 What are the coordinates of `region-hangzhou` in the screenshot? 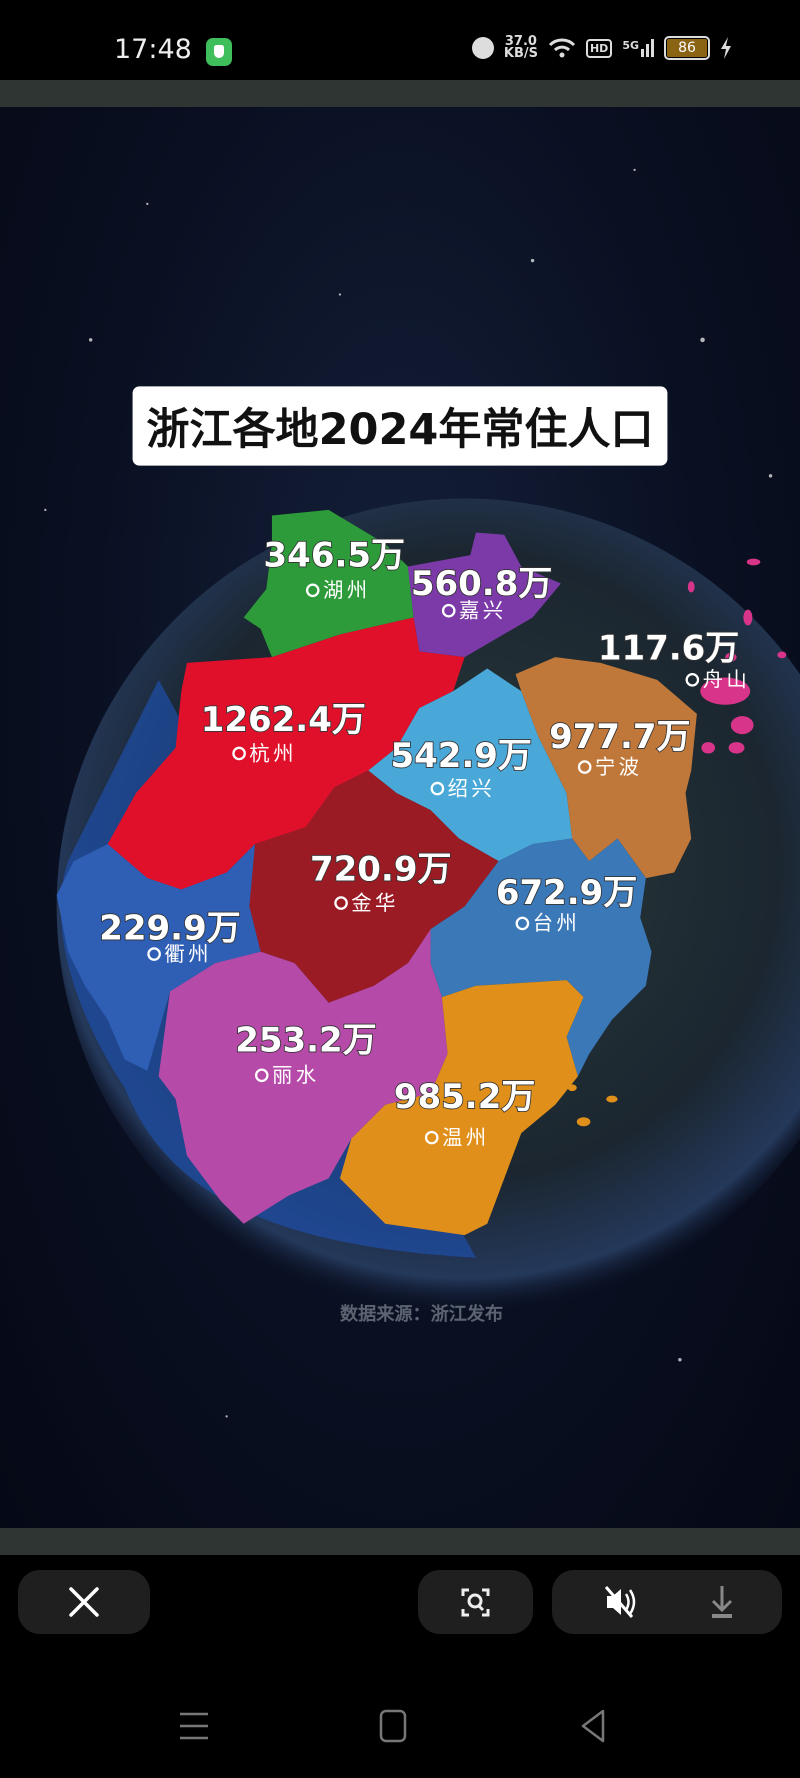 It's located at (286, 753).